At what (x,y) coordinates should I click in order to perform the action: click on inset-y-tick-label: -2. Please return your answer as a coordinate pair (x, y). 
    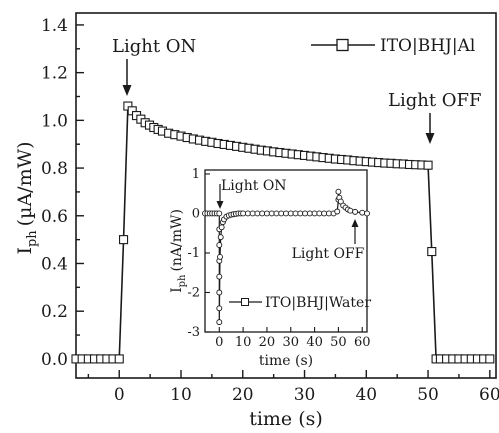
    Looking at the image, I should click on (193, 292).